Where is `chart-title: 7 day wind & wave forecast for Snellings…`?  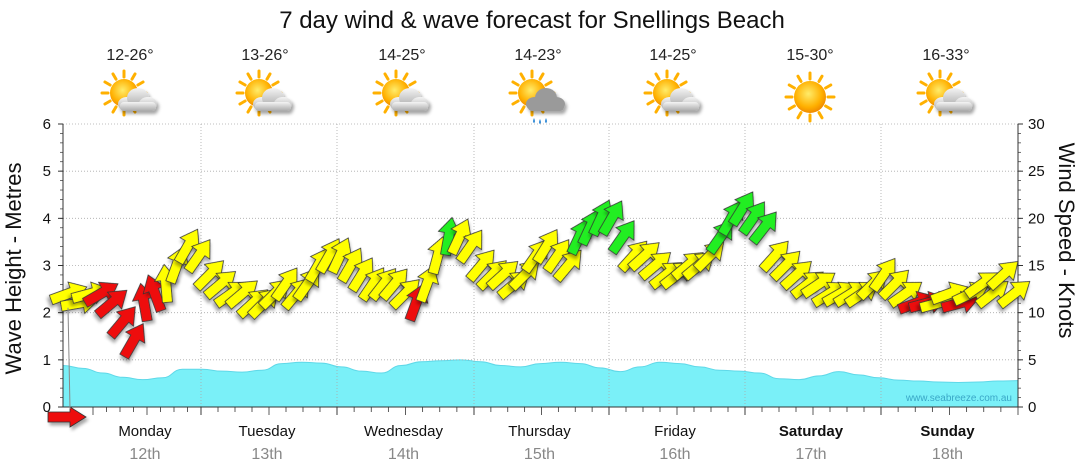 chart-title: 7 day wind & wave forecast for Snellings… is located at coordinates (532, 20).